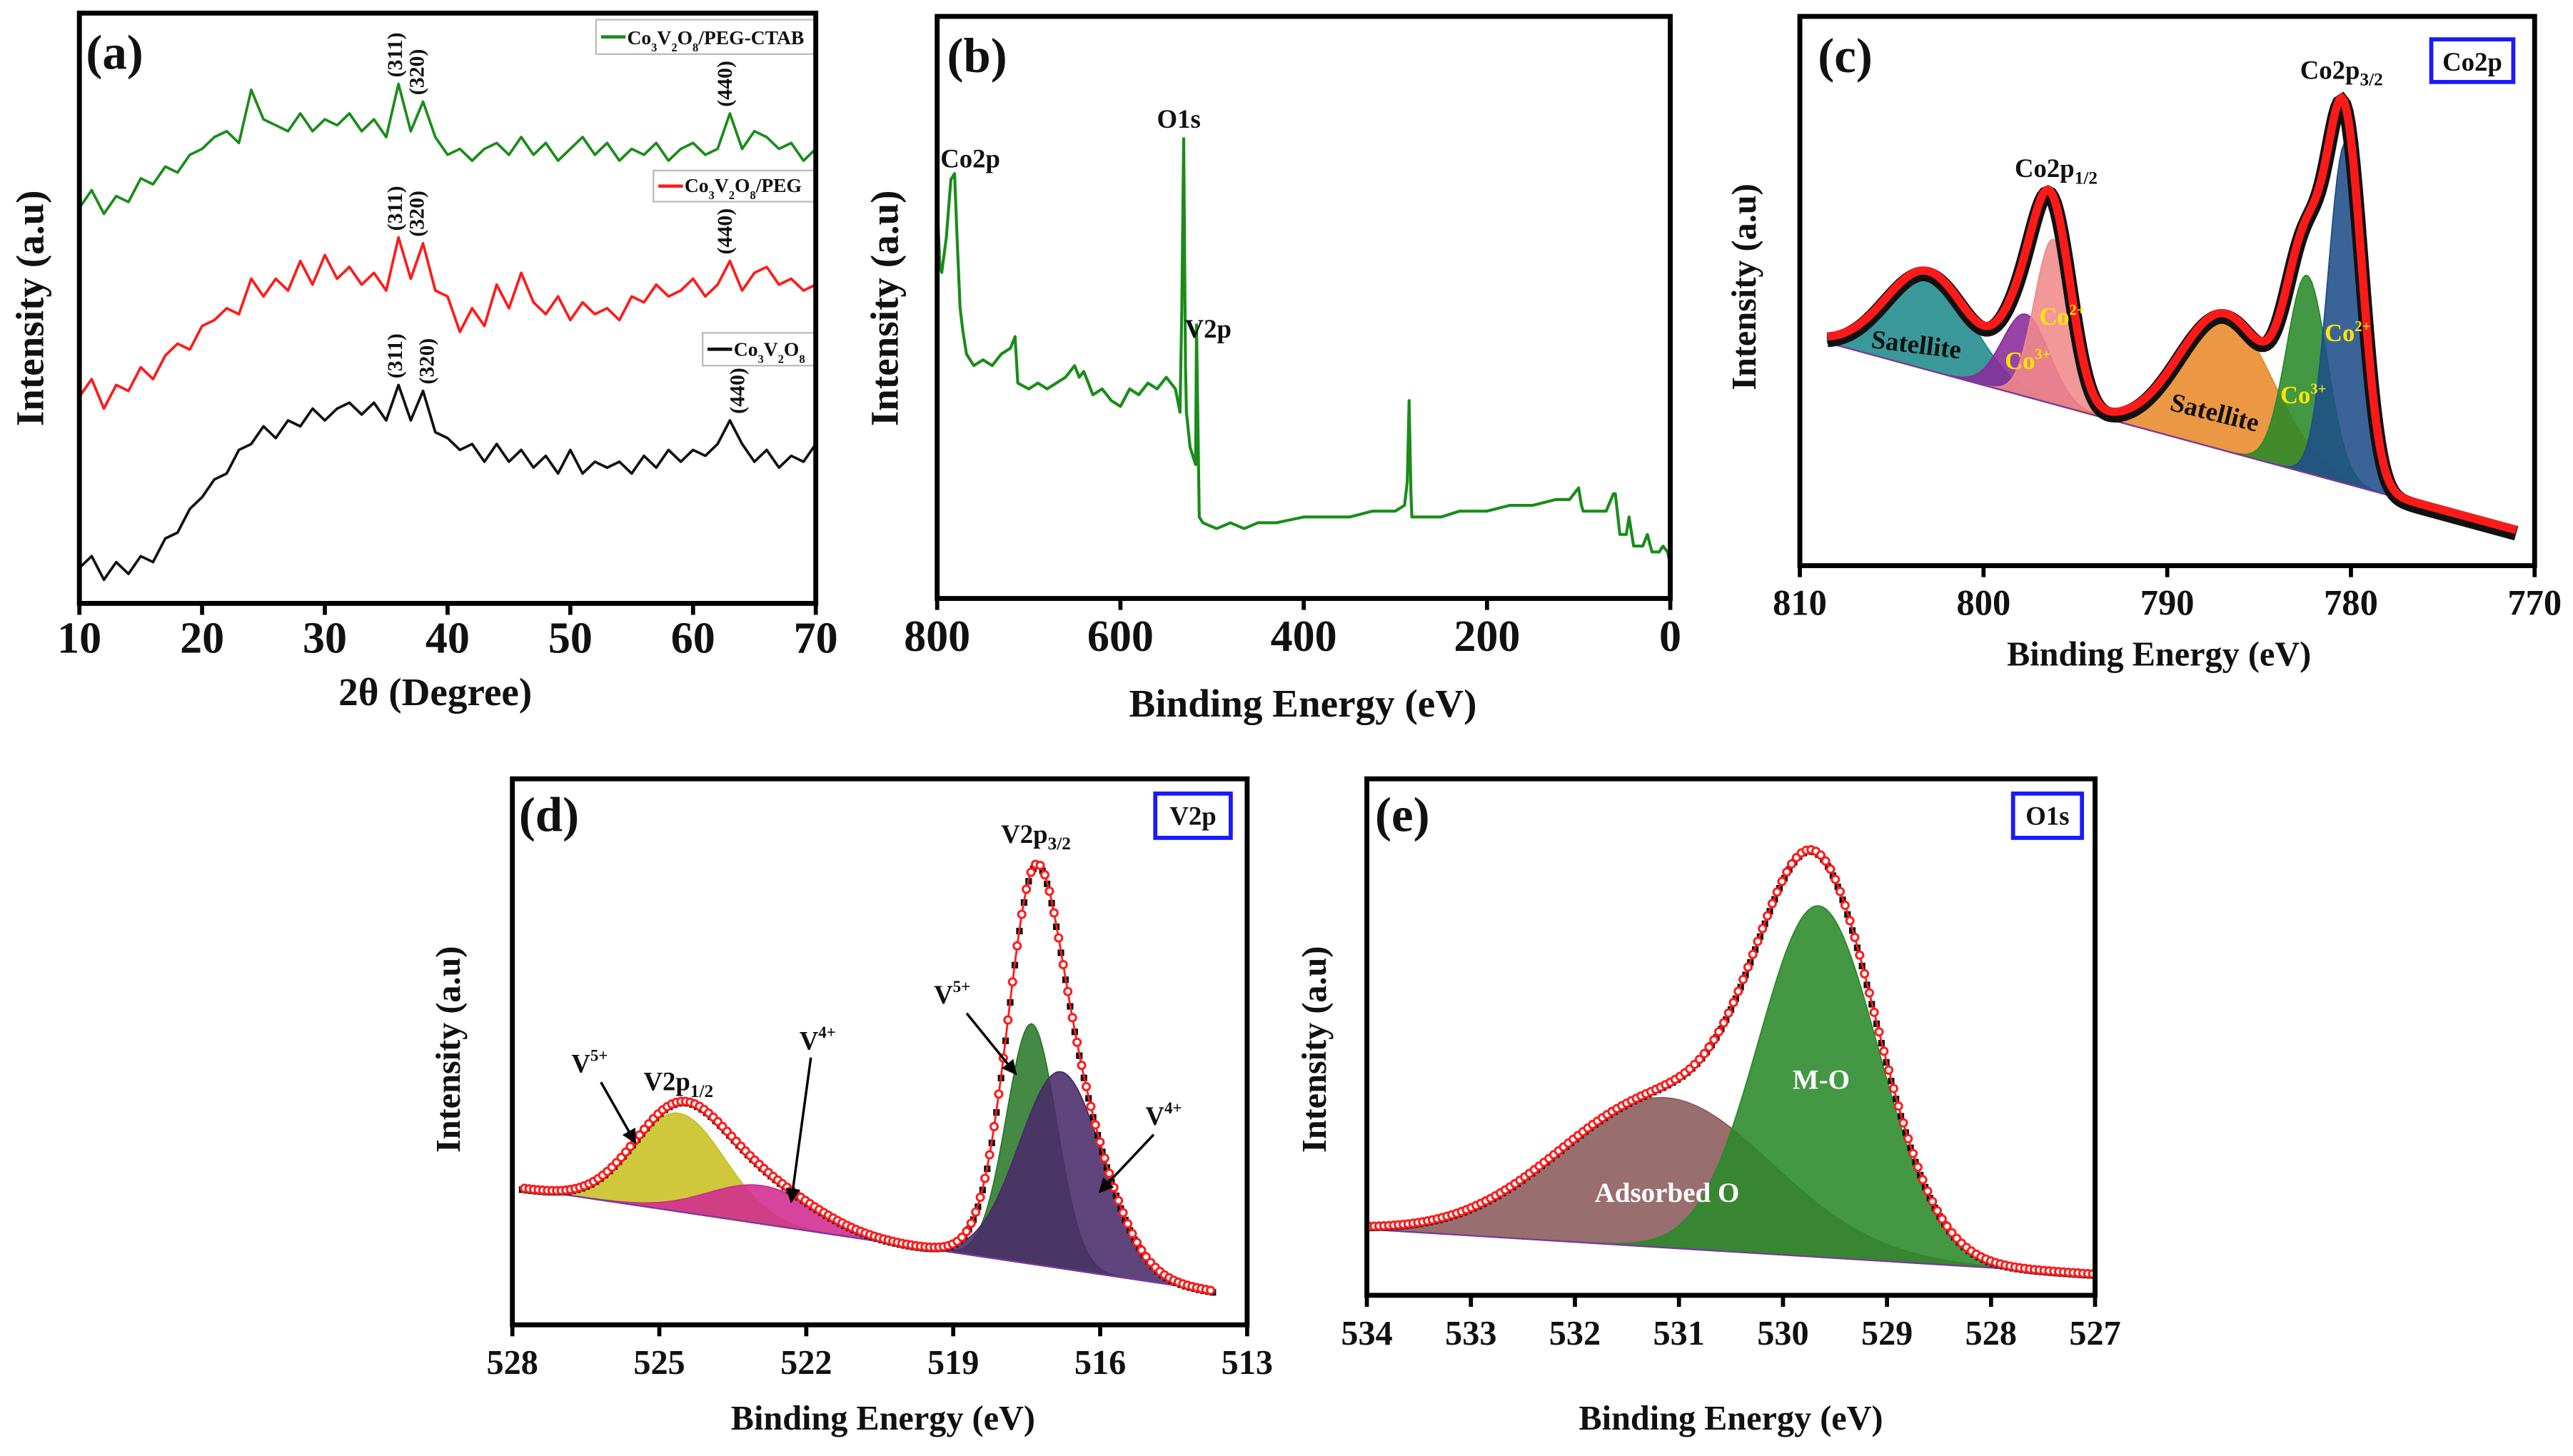 The width and height of the screenshot is (2573, 1456). What do you see at coordinates (816, 638) in the screenshot?
I see `x-tick-label: 70` at bounding box center [816, 638].